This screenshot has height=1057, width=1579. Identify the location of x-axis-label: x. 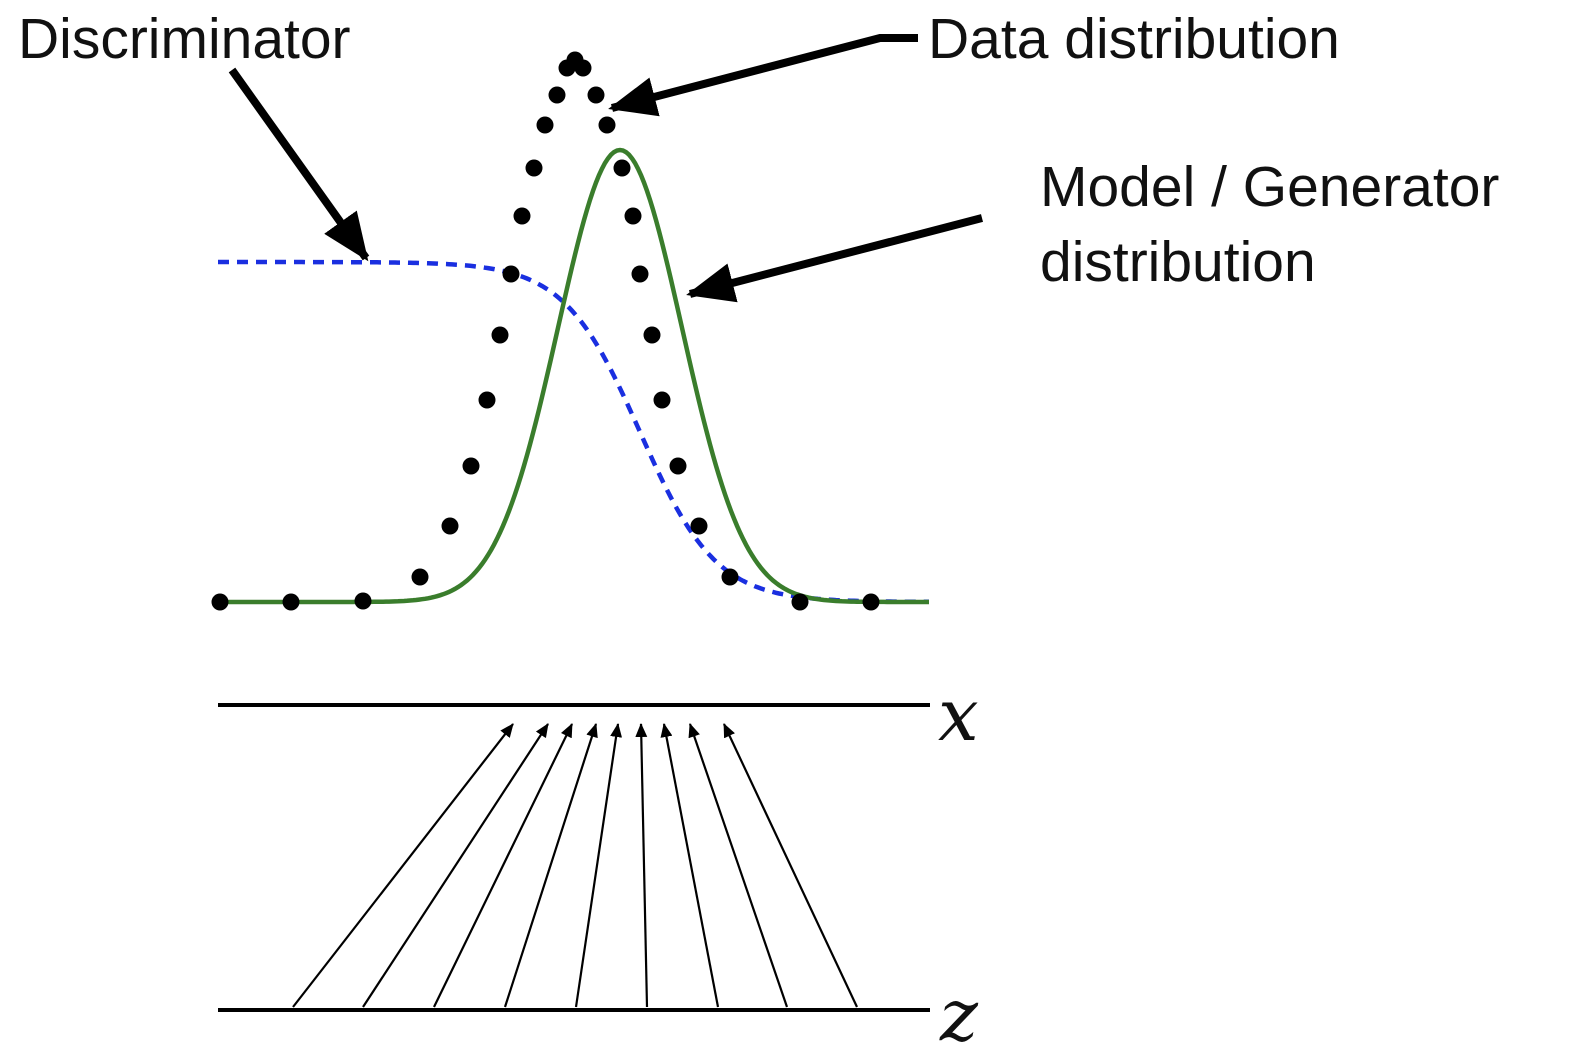
(958, 715).